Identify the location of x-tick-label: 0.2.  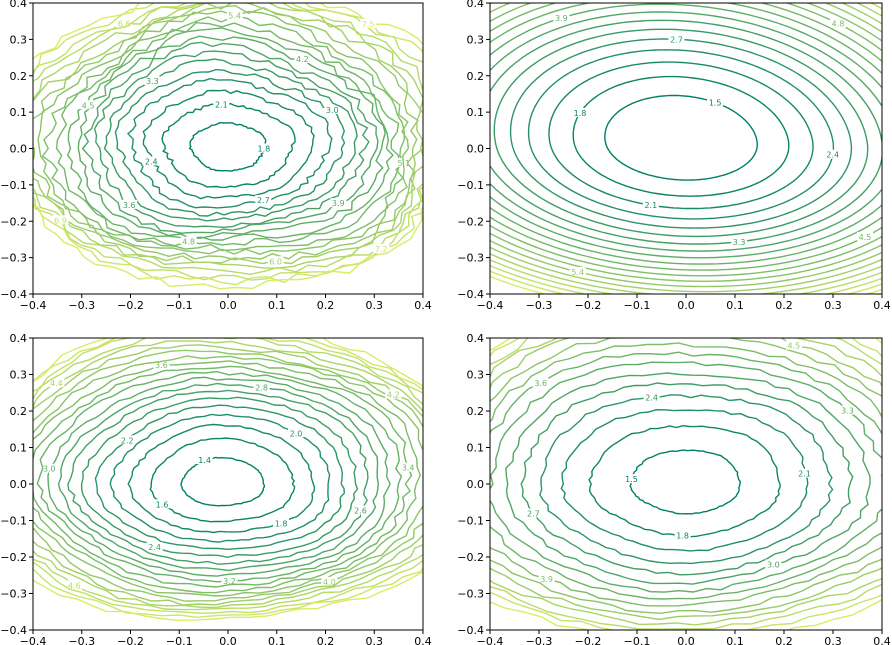
(784, 305).